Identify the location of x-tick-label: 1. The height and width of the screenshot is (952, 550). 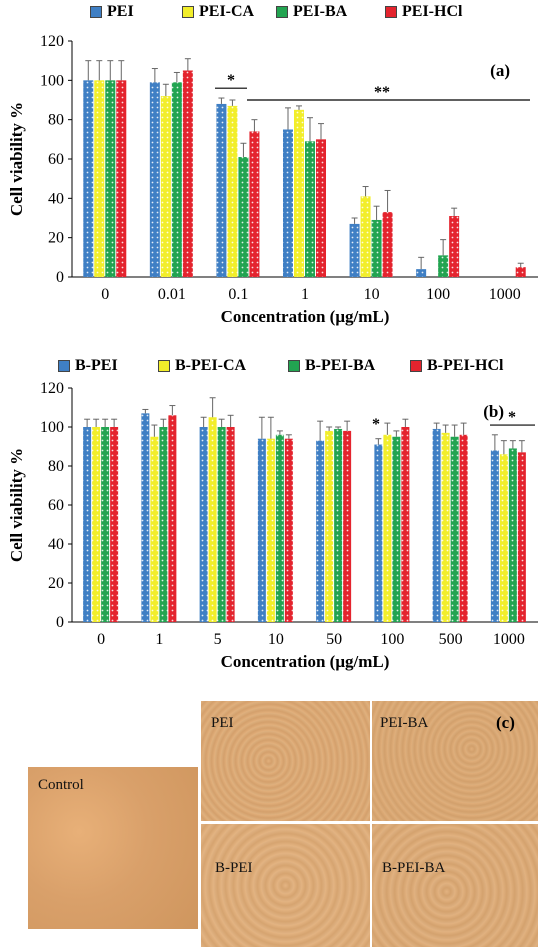
(159, 639).